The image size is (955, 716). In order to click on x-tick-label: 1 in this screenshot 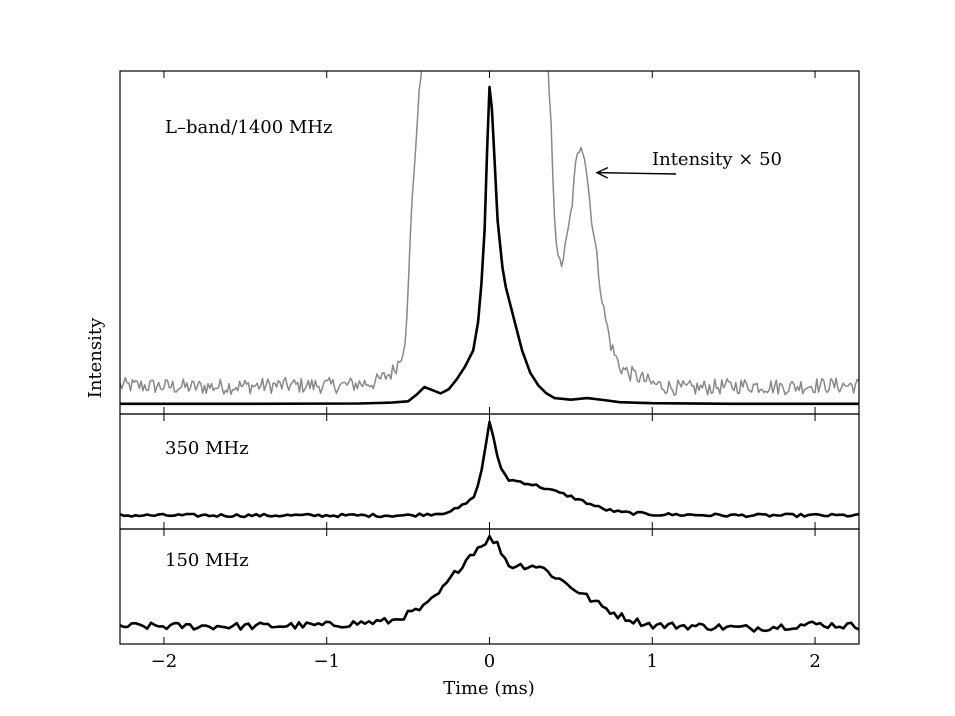, I will do `click(652, 661)`.